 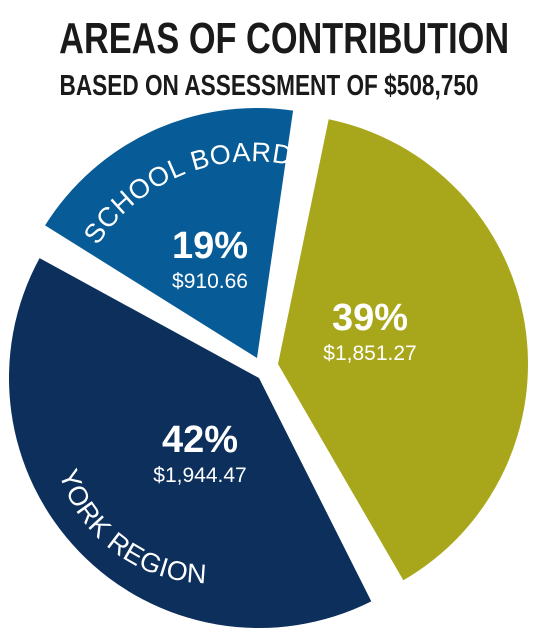 What do you see at coordinates (210, 281) in the screenshot?
I see `amount-label-school-board: $910.66` at bounding box center [210, 281].